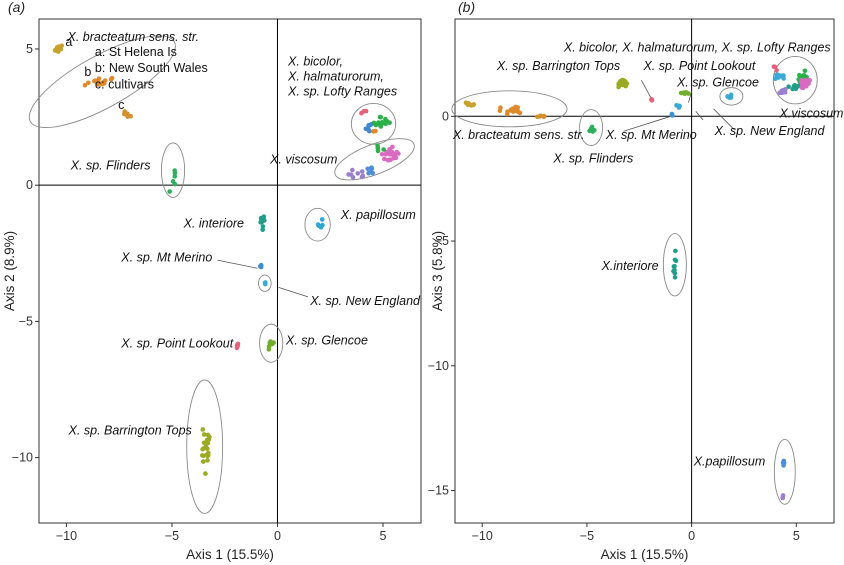 This screenshot has height=565, width=844. Describe the element at coordinates (335, 76) in the screenshot. I see `group-annotation: X. halmaturorum,` at that location.